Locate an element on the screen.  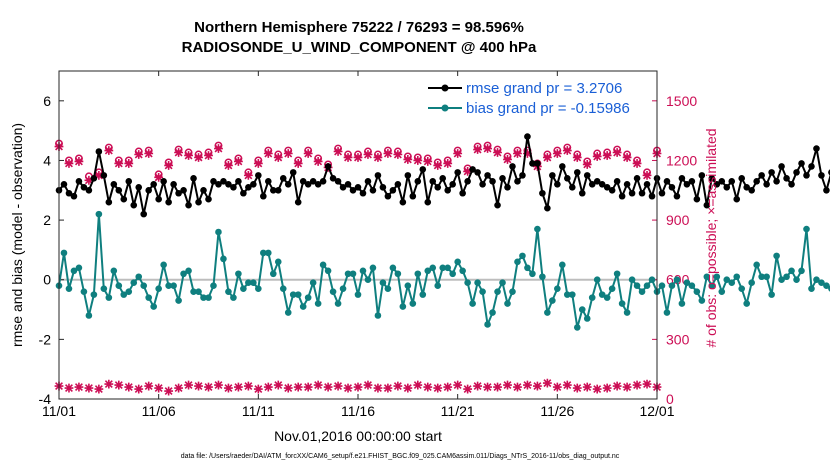
y-tick-label-left: 0 is located at coordinates (47, 280).